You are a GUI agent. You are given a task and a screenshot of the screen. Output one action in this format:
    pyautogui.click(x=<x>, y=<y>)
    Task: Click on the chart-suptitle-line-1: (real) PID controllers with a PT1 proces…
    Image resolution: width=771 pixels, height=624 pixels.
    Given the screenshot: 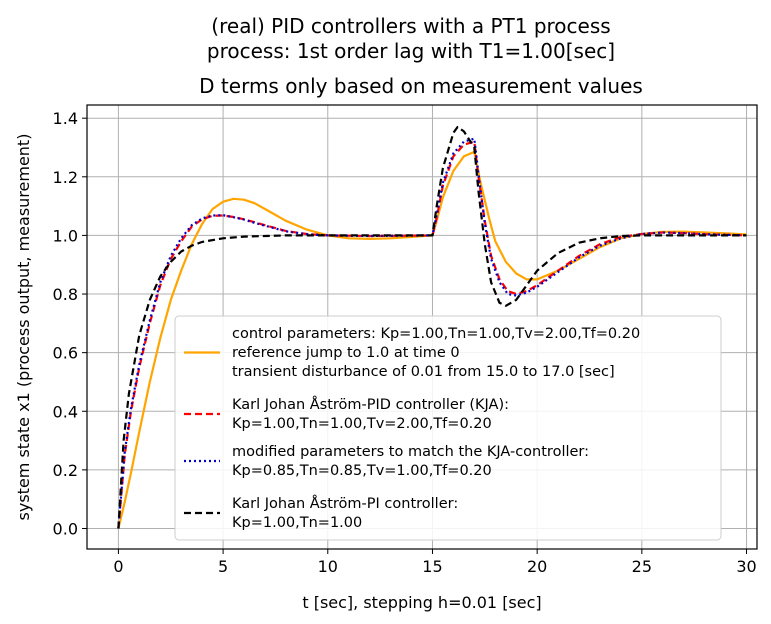 What is the action you would take?
    pyautogui.click(x=410, y=26)
    